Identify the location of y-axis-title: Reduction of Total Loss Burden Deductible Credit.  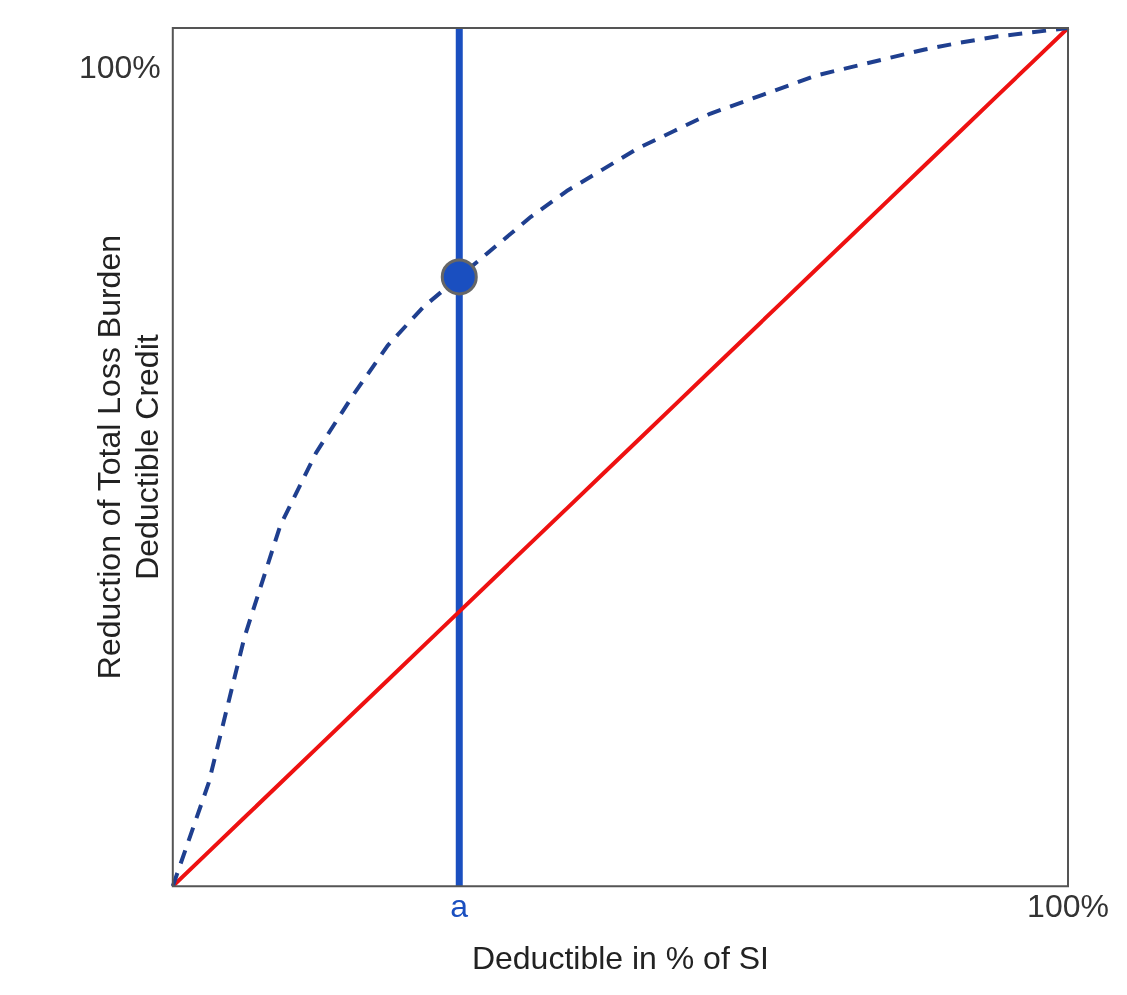
(128, 457).